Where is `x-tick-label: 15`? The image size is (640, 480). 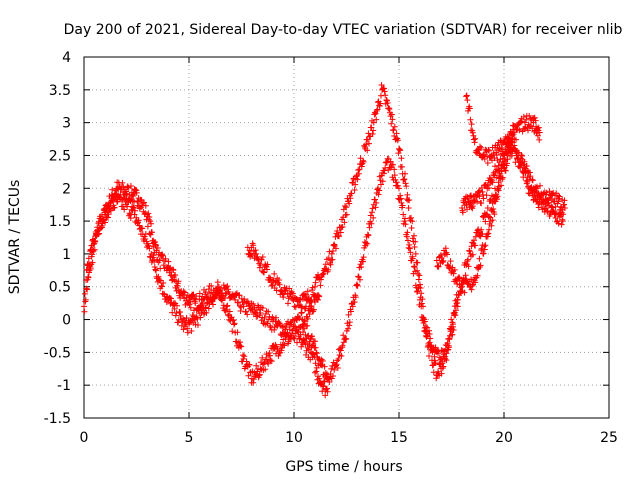
x-tick-label: 15 is located at coordinates (399, 438).